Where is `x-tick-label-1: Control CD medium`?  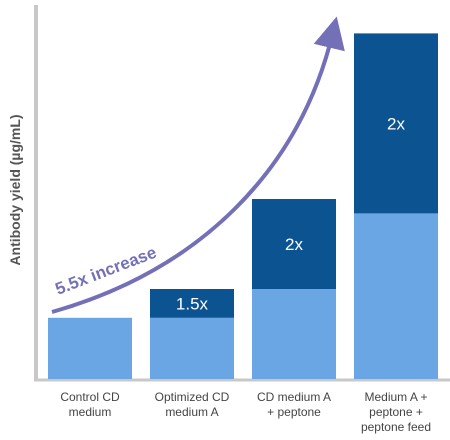
x-tick-label-1: Control CD medium is located at coordinates (90, 404).